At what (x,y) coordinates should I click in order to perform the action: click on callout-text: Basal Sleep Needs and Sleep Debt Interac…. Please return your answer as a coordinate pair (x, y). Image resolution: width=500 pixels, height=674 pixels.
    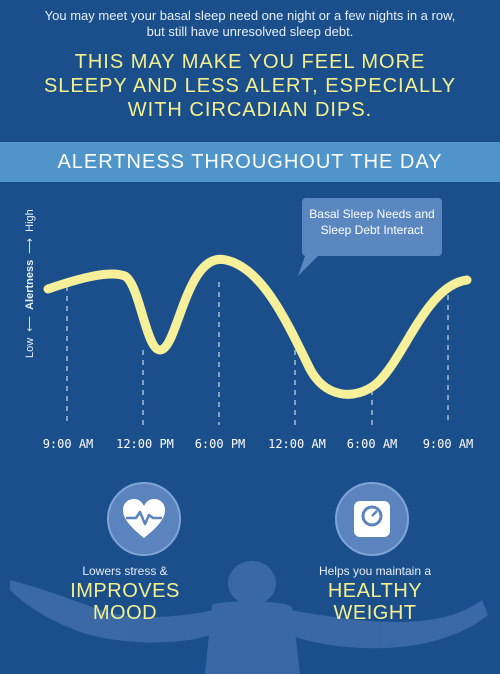
    Looking at the image, I should click on (372, 222).